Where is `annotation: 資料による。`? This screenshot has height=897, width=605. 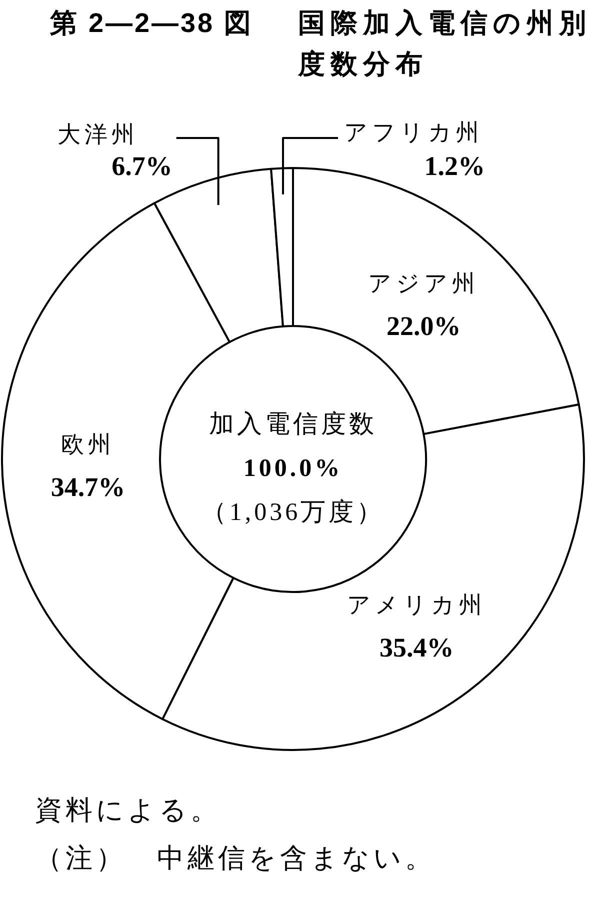 annotation: 資料による。 is located at coordinates (128, 810).